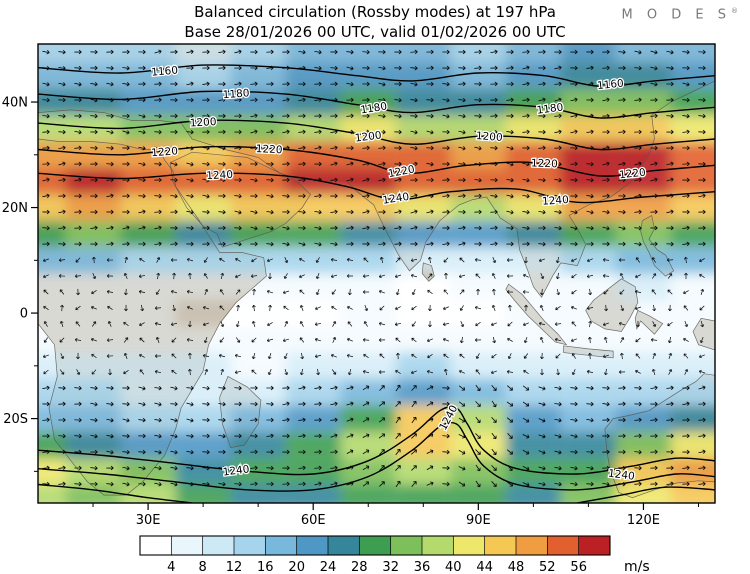 This screenshot has height=574, width=750. I want to click on colorbar-tick-label: 20, so click(296, 567).